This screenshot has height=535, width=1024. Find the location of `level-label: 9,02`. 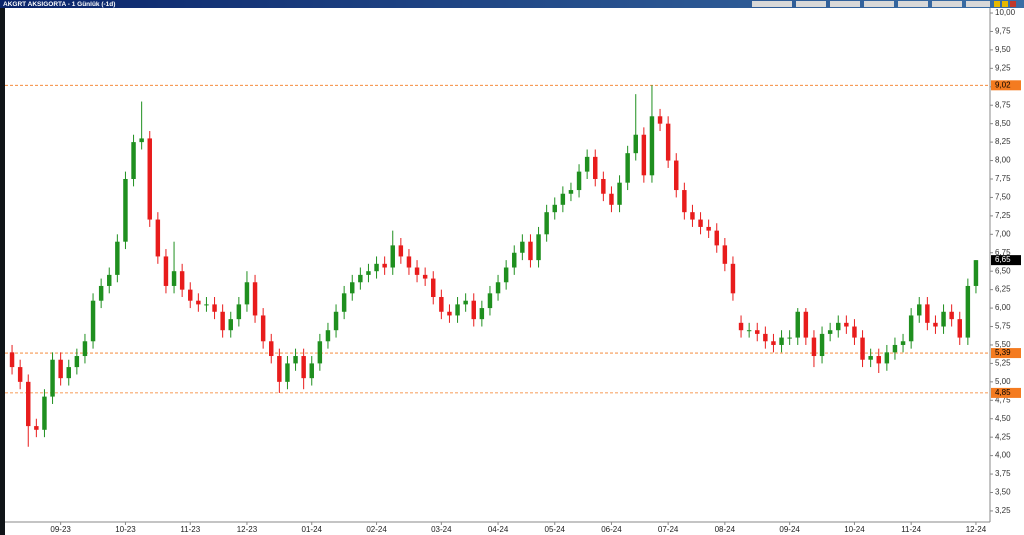

level-label: 9,02 is located at coordinates (1003, 84).